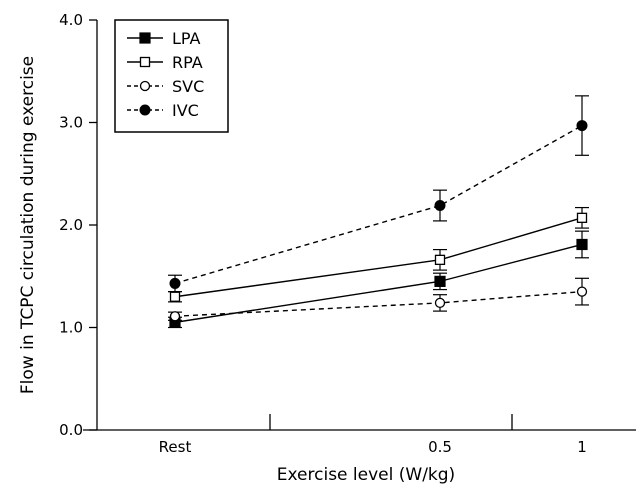 The width and height of the screenshot is (640, 485). Describe the element at coordinates (378, 299) in the screenshot. I see `series-svc` at that location.